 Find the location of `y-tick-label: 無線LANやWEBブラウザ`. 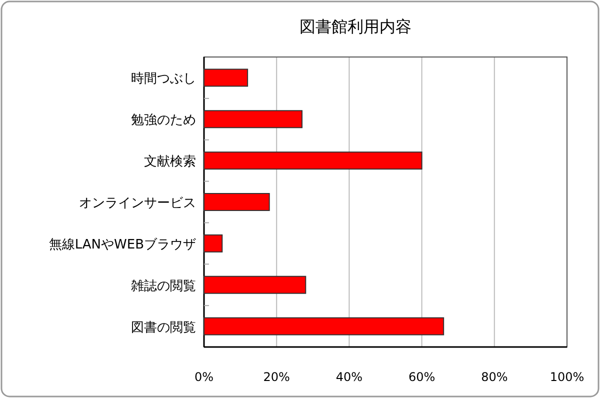

y-tick-label: 無線LANやWEBブラウザ is located at coordinates (122, 244).